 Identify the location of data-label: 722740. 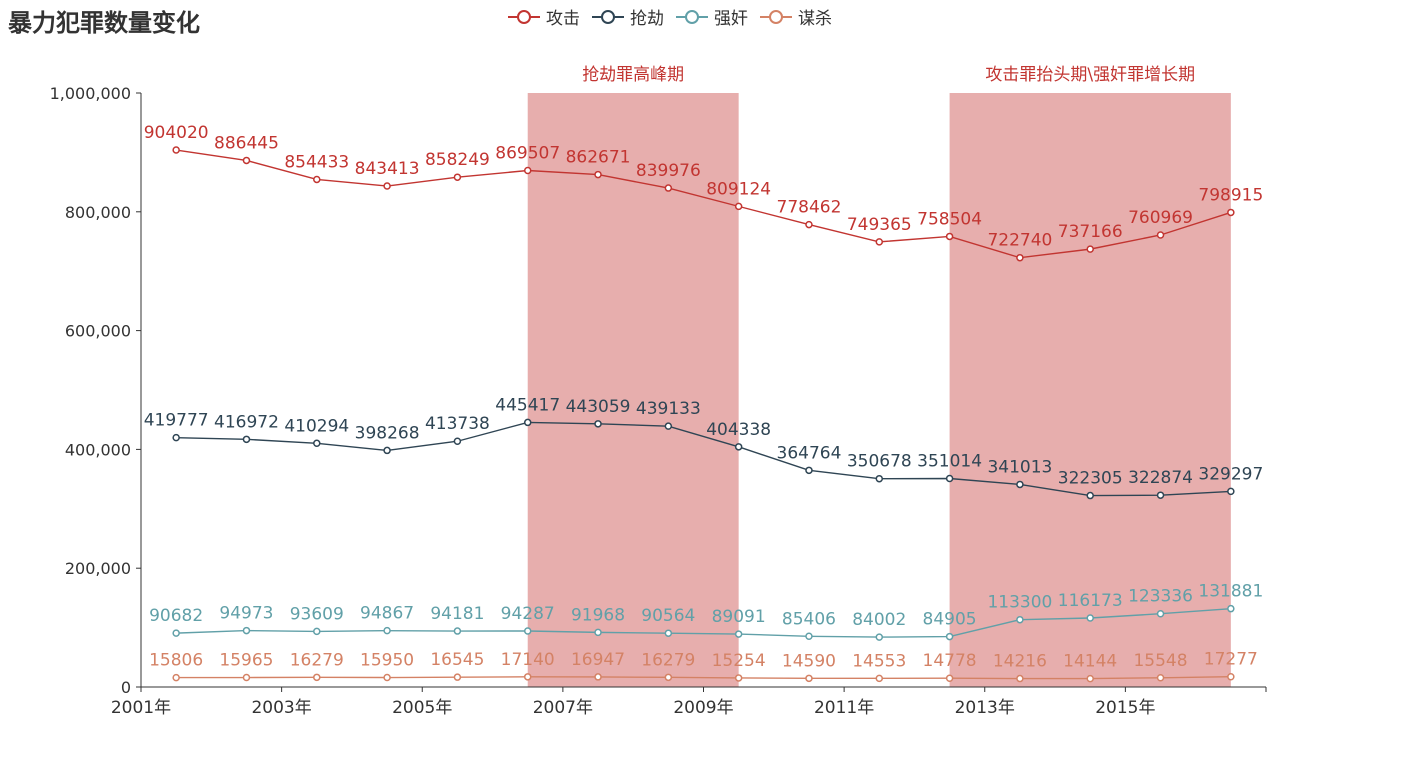
(1019, 241).